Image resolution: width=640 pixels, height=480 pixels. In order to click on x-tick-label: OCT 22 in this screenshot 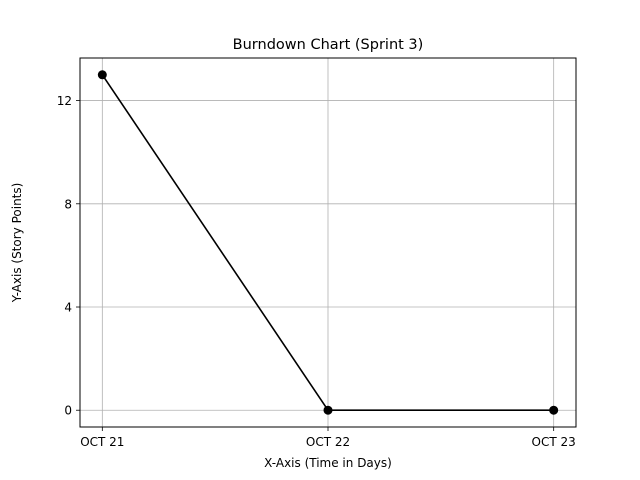, I will do `click(328, 442)`.